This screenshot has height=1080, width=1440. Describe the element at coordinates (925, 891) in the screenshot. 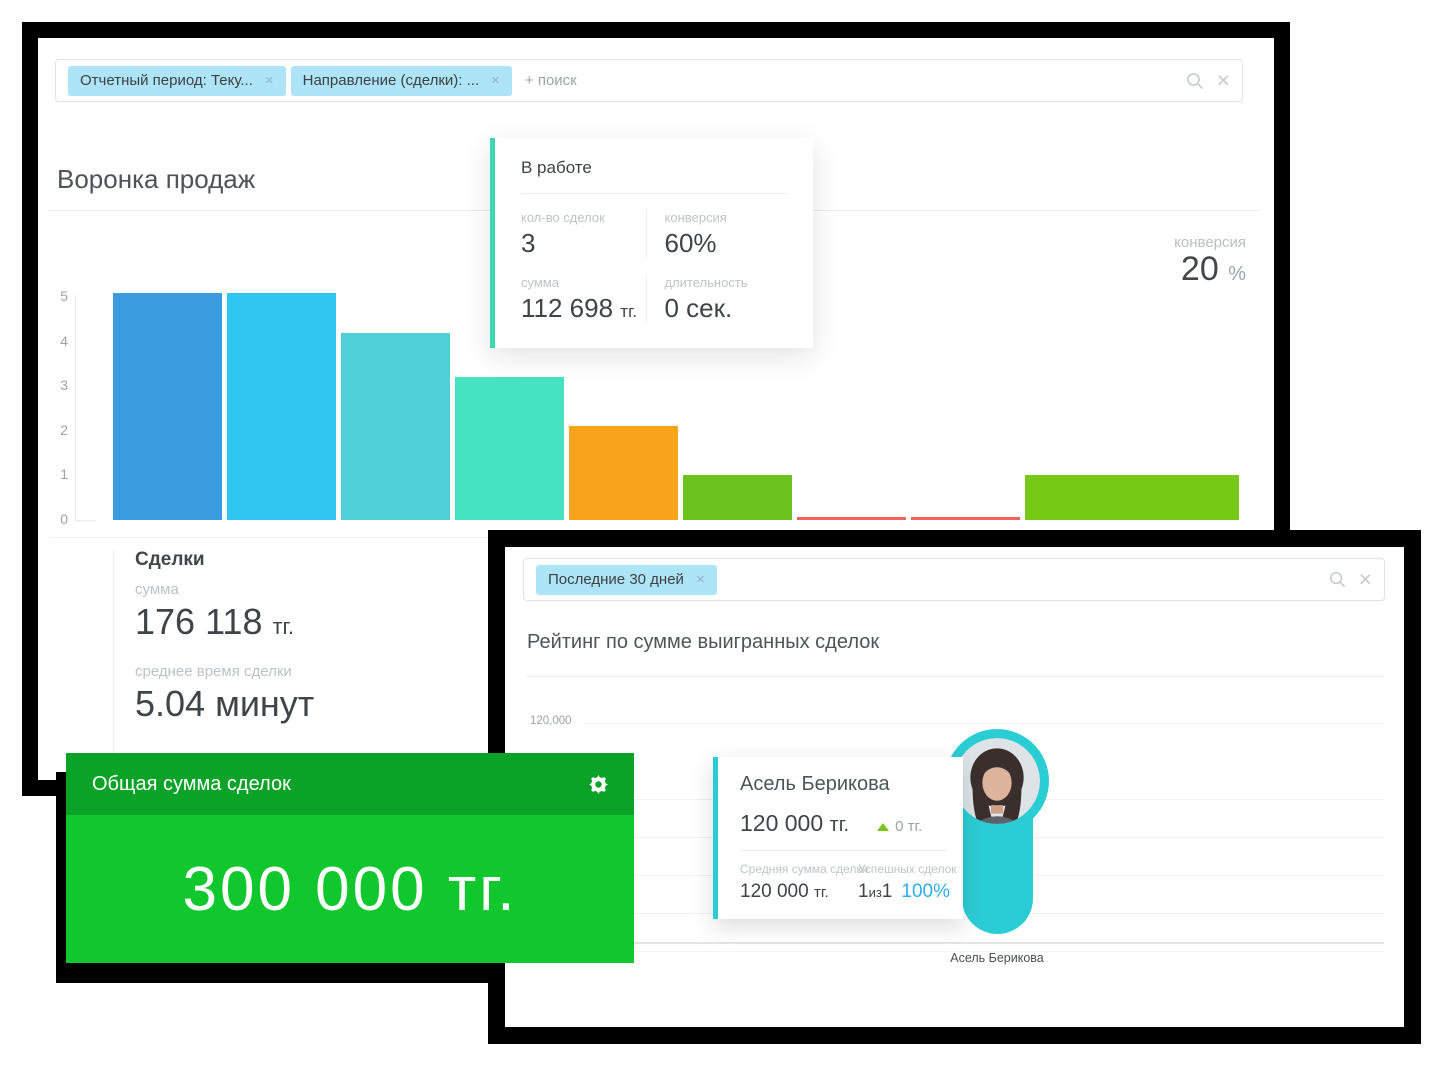

I see `success-pct: 100%` at that location.